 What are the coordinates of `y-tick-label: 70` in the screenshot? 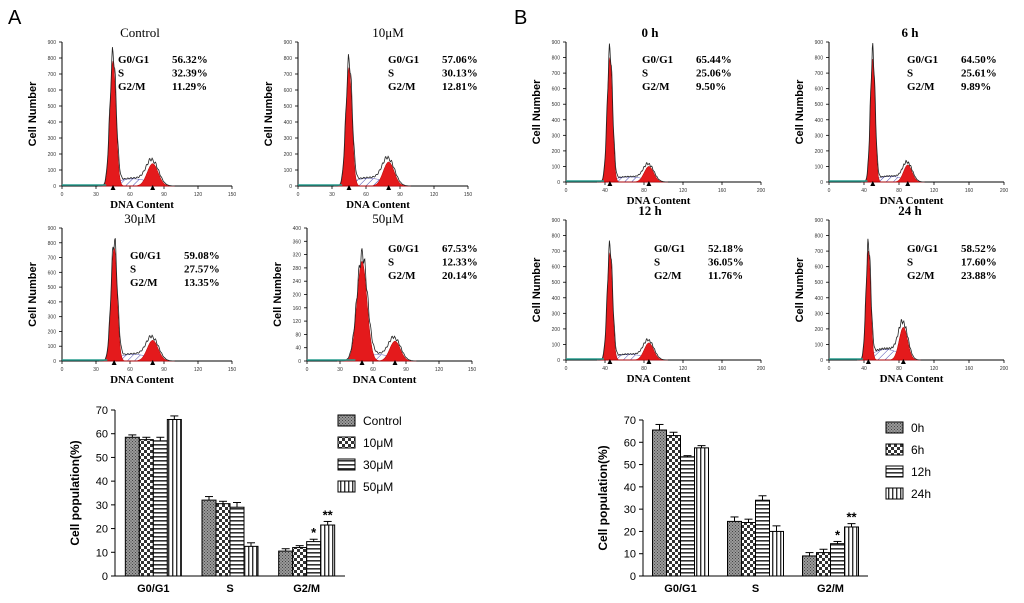 It's located at (630, 421).